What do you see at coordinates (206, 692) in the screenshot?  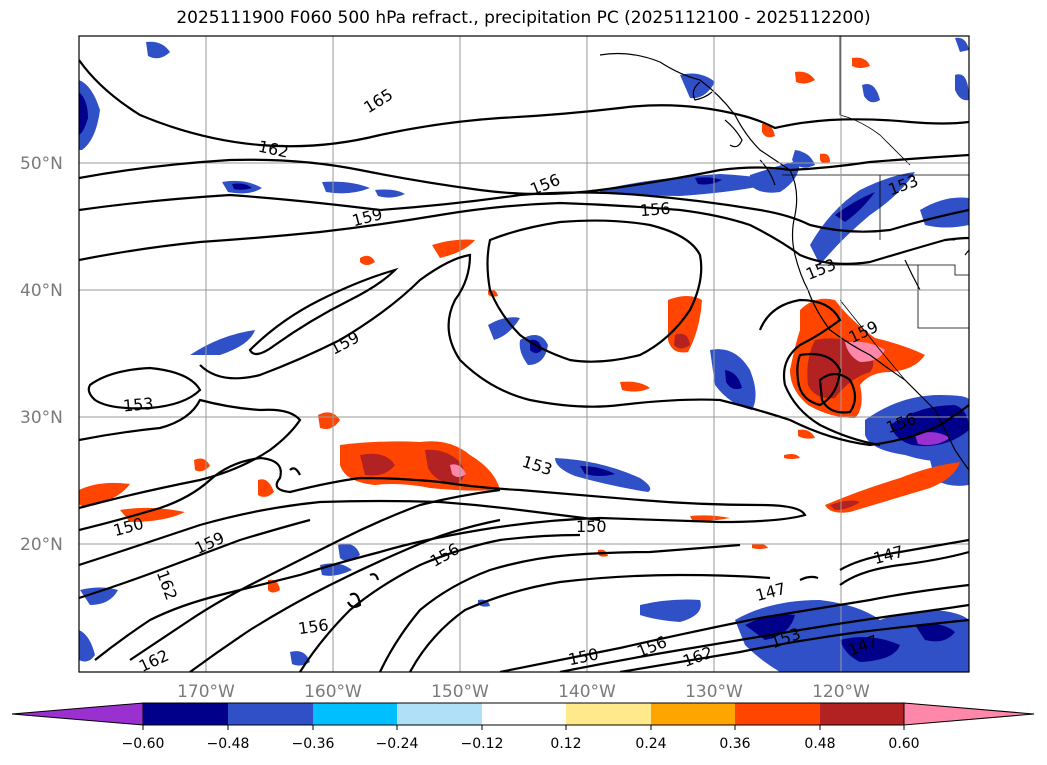 I see `lon-label-170w: 170°W` at bounding box center [206, 692].